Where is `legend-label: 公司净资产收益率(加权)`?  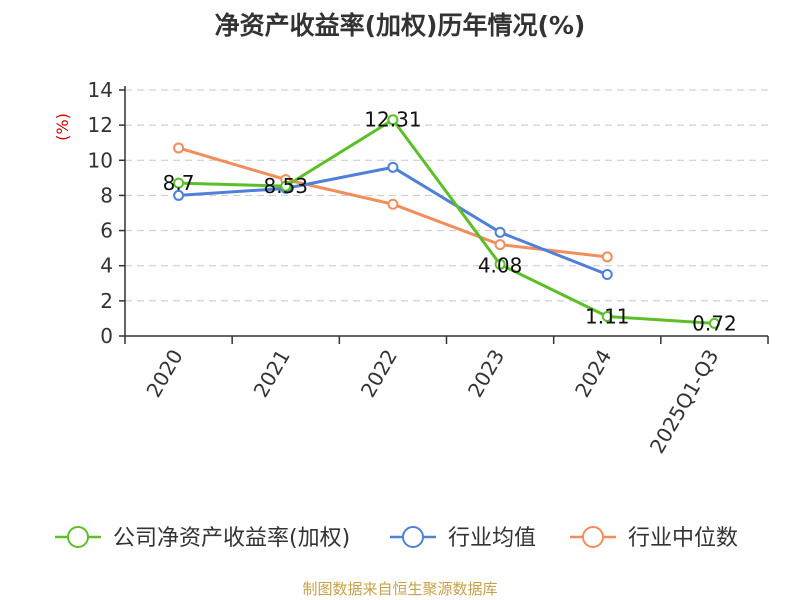
legend-label: 公司净资产收益率(加权) is located at coordinates (231, 538).